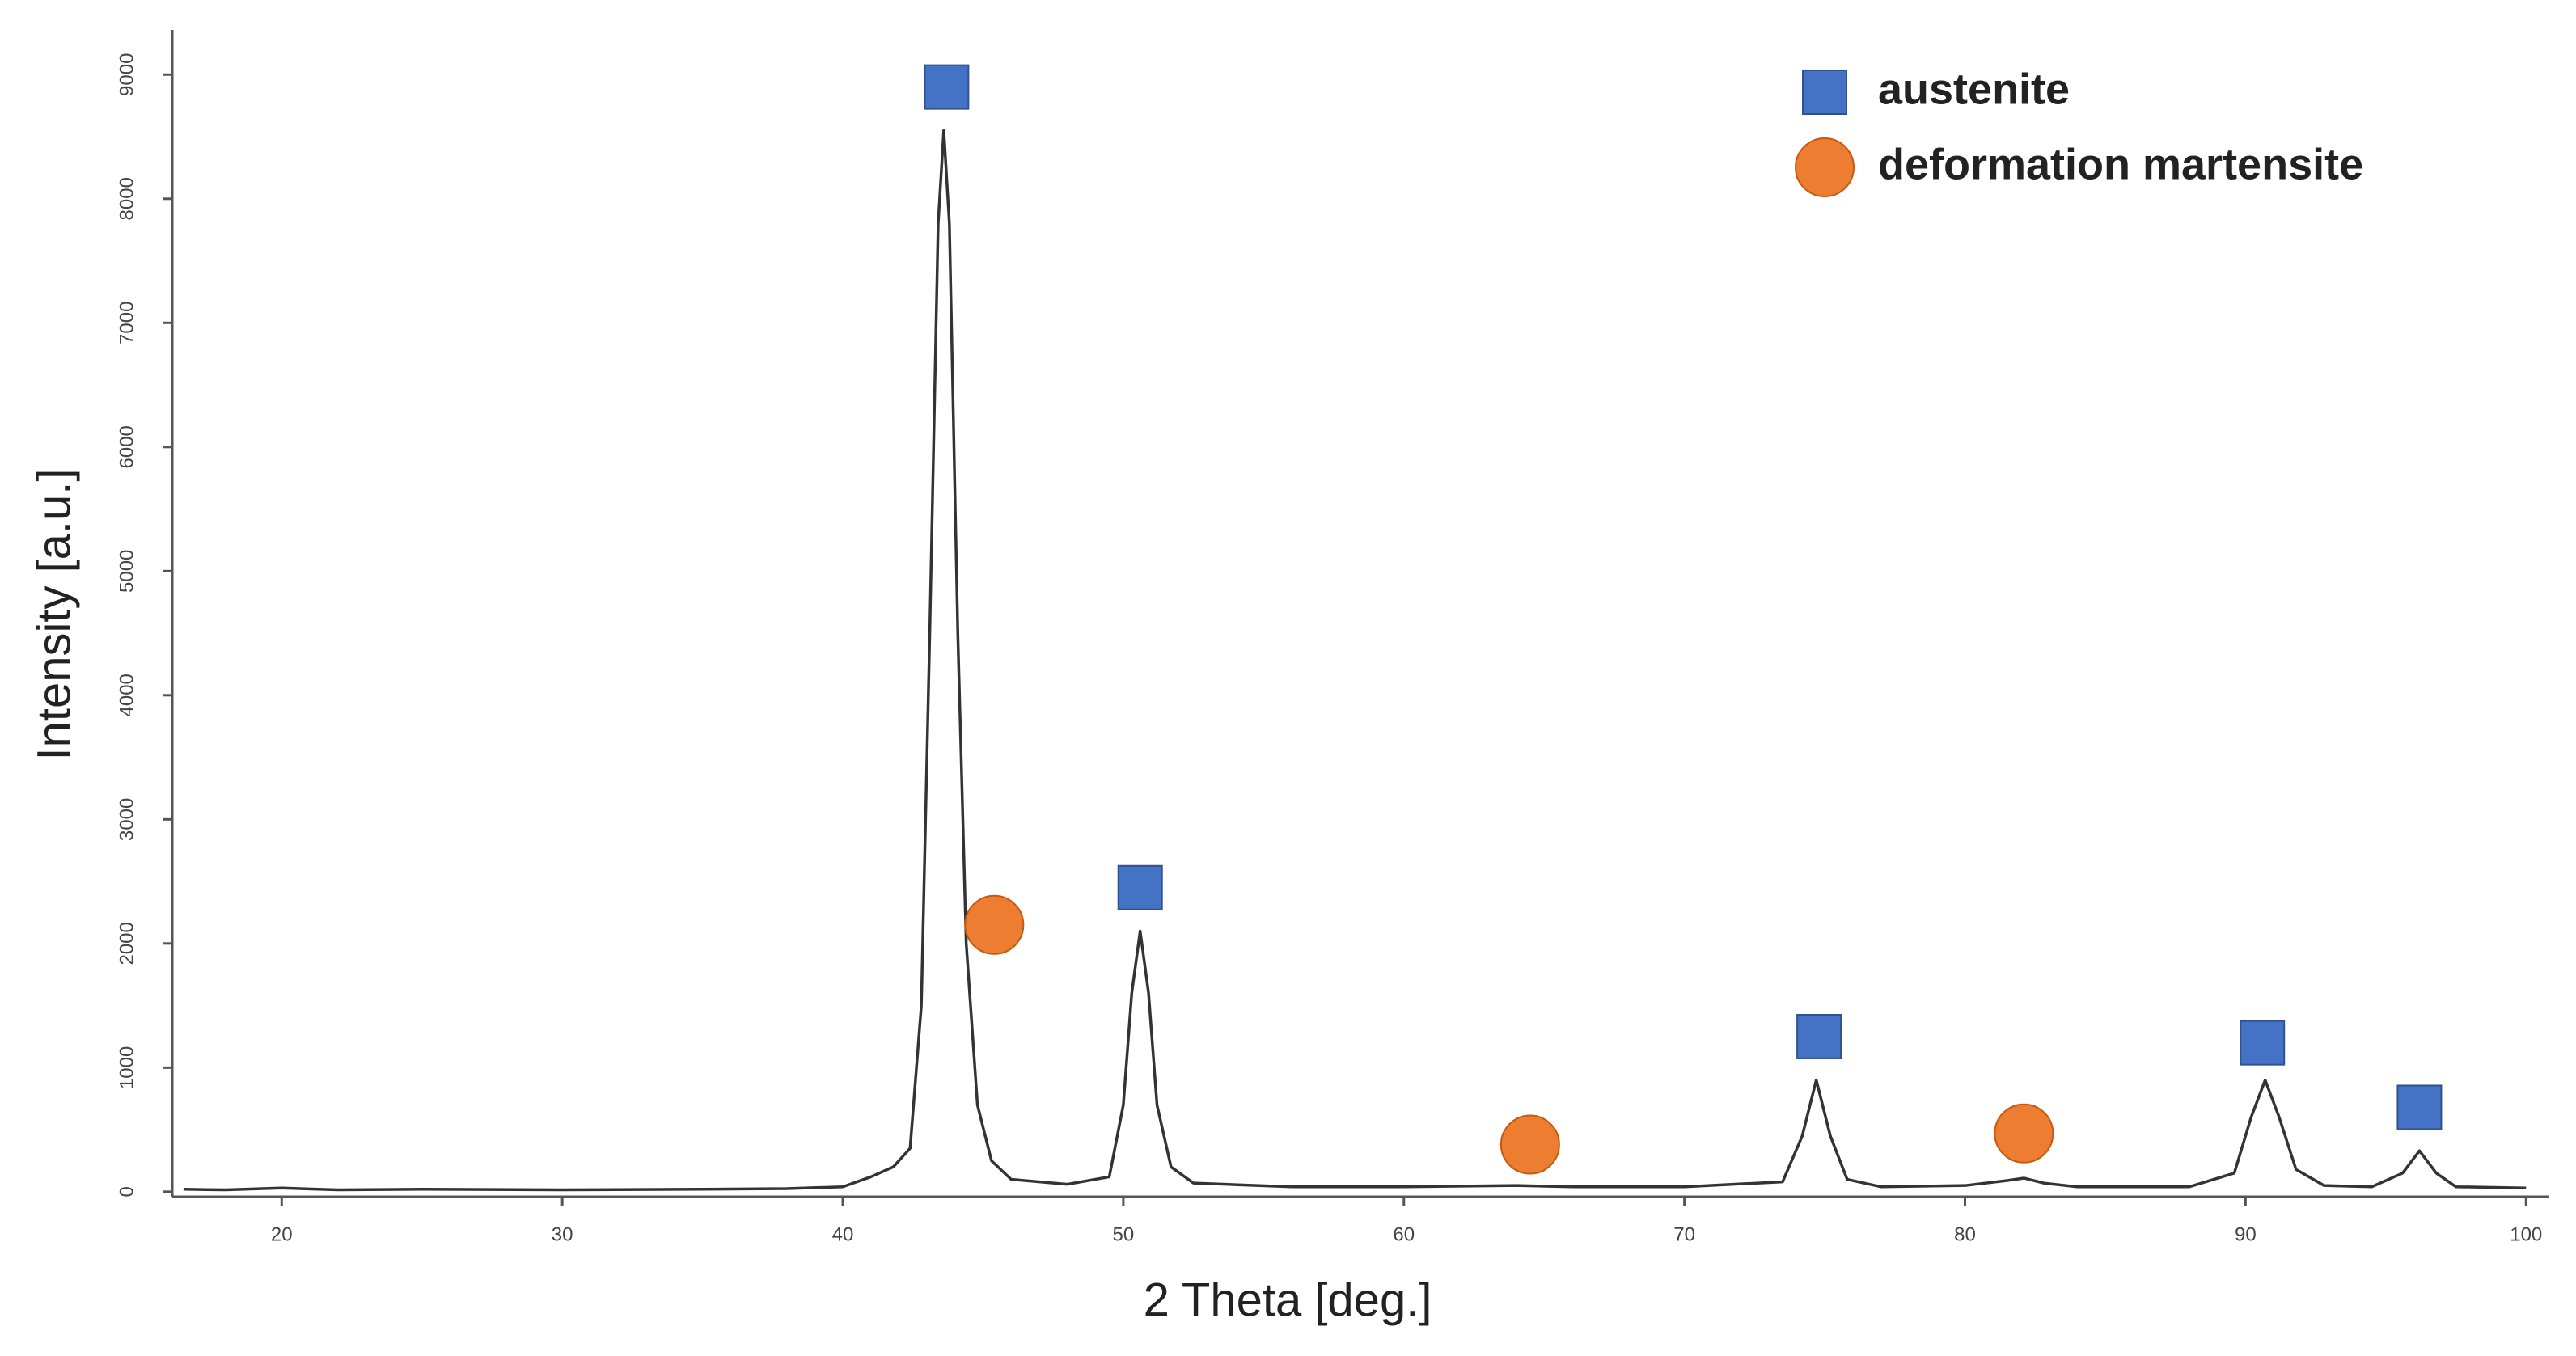 This screenshot has width=2576, height=1356. What do you see at coordinates (126, 323) in the screenshot?
I see `y-tick-label: 7000` at bounding box center [126, 323].